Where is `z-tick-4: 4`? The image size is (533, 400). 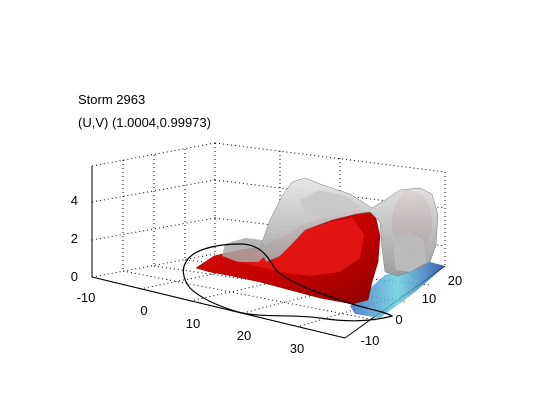
z-tick-4: 4 is located at coordinates (74, 200).